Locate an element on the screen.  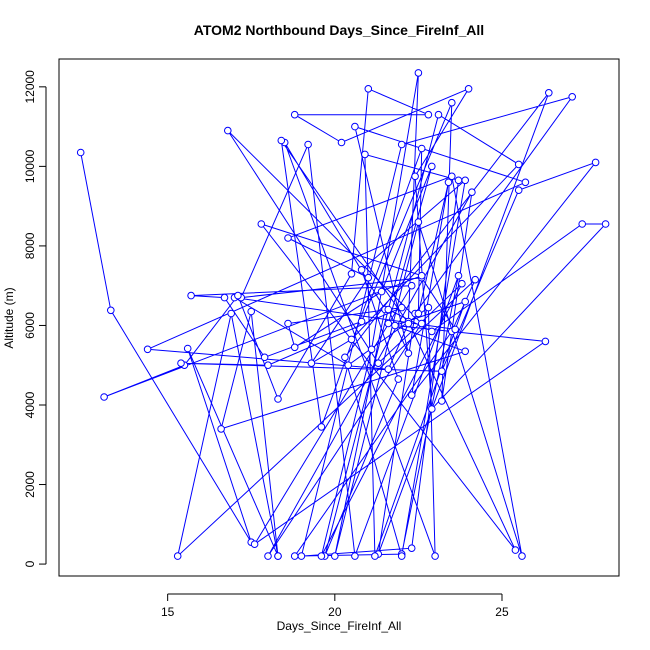
y-tick-label: 6000 is located at coordinates (30, 325).